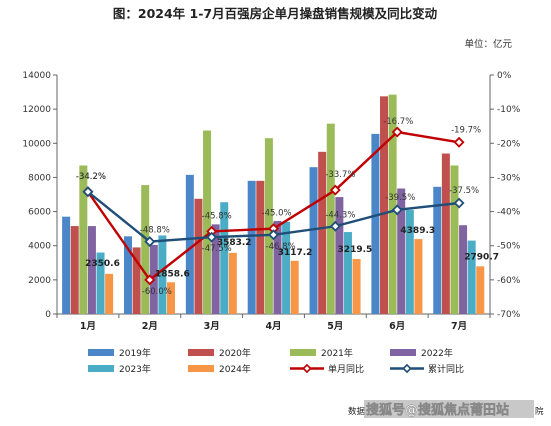 The width and height of the screenshot is (551, 426). Describe the element at coordinates (212, 326) in the screenshot. I see `x-tick-label: 3月` at that location.